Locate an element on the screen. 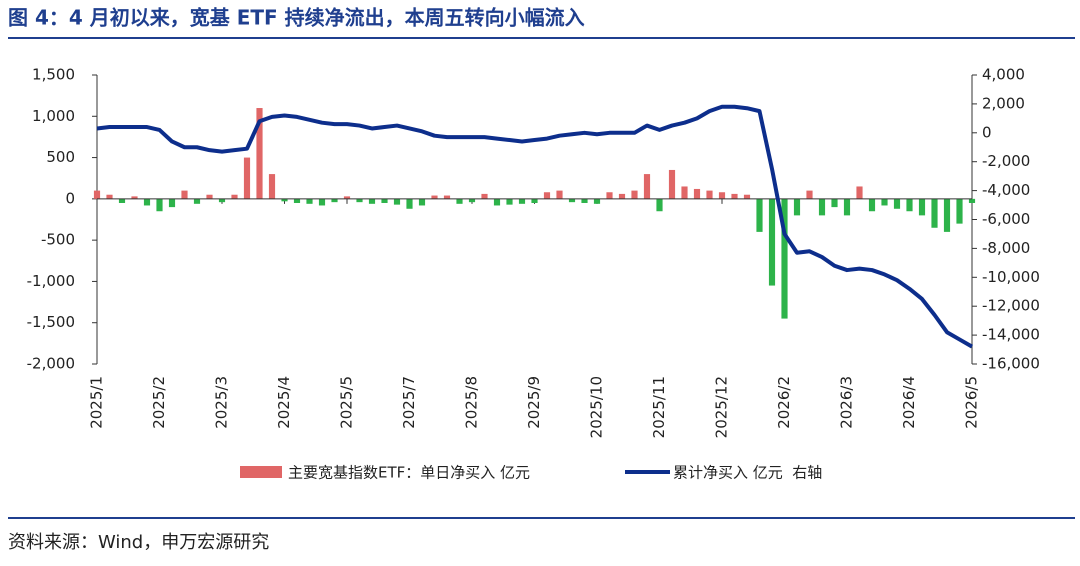 The image size is (1080, 566). x-tick-label: 2025/9 is located at coordinates (534, 402).